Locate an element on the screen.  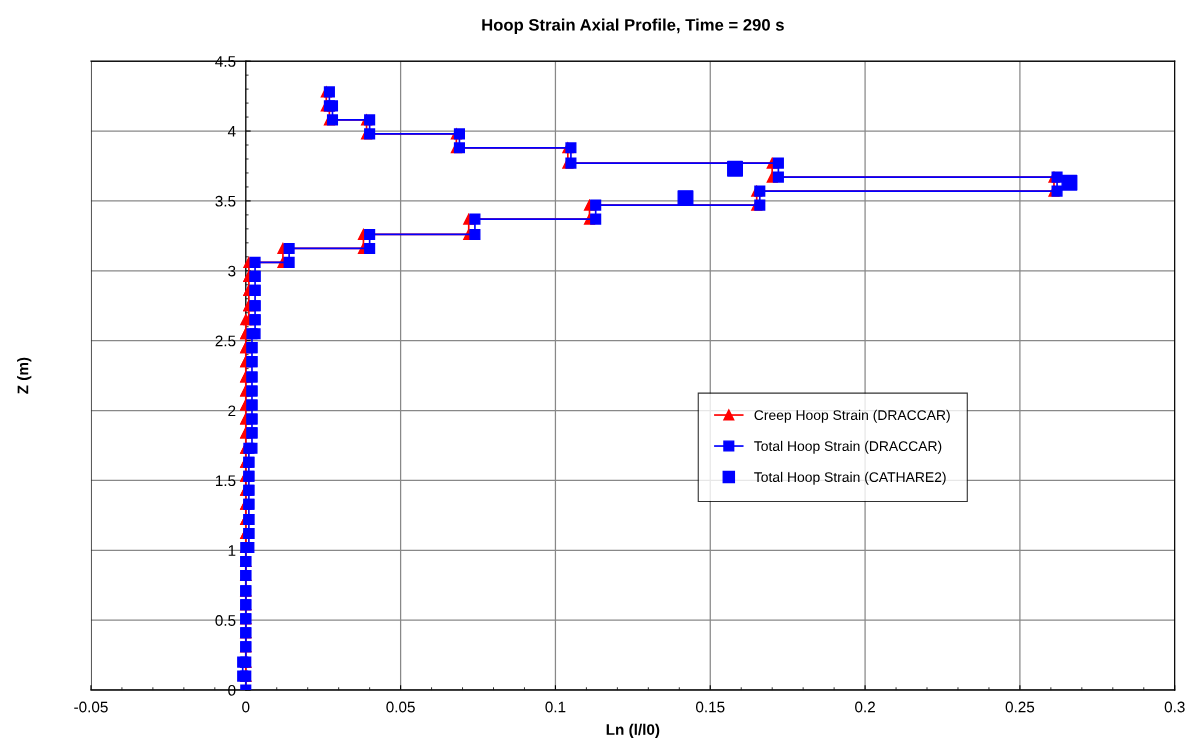
x-tick-label: 0.1 is located at coordinates (555, 707).